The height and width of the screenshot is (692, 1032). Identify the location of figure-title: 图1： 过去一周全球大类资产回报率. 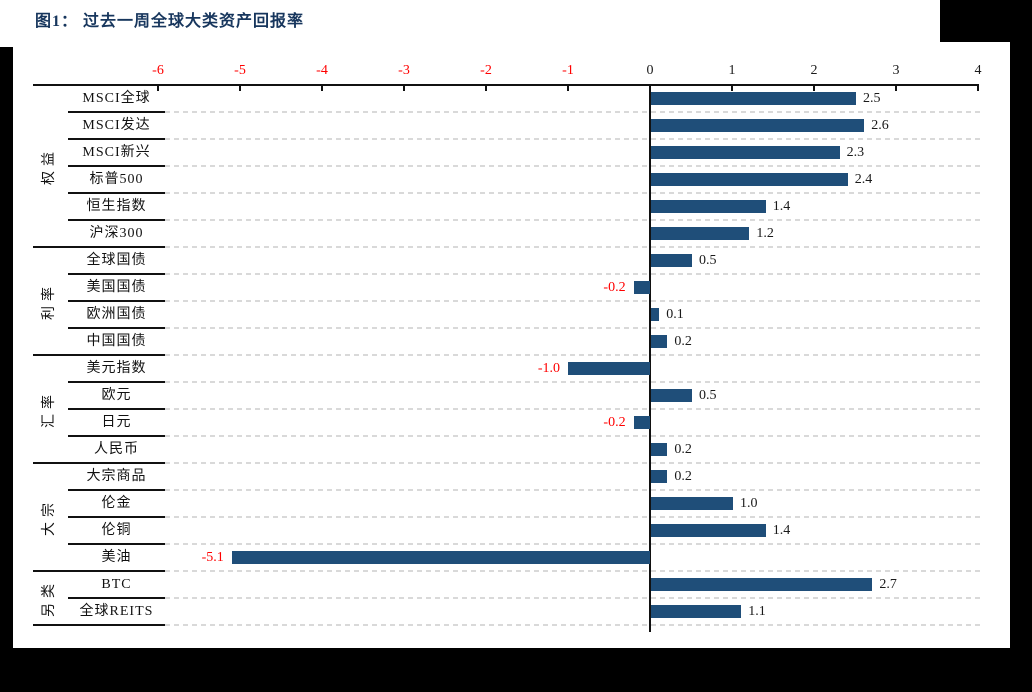
(170, 21).